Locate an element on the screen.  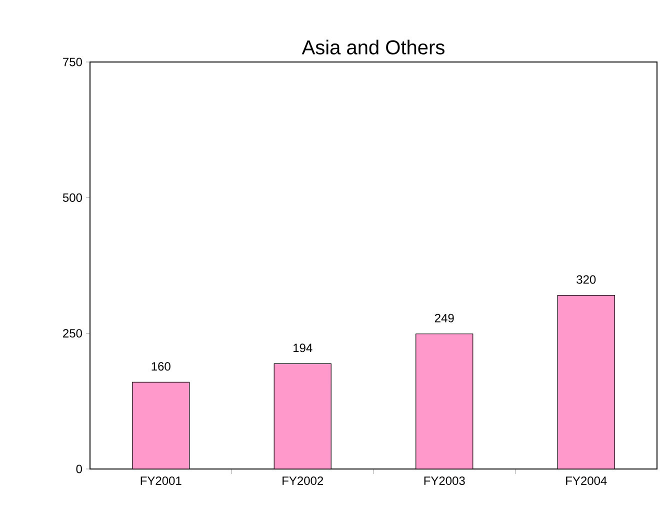
y-tick-label: 0 is located at coordinates (79, 469).